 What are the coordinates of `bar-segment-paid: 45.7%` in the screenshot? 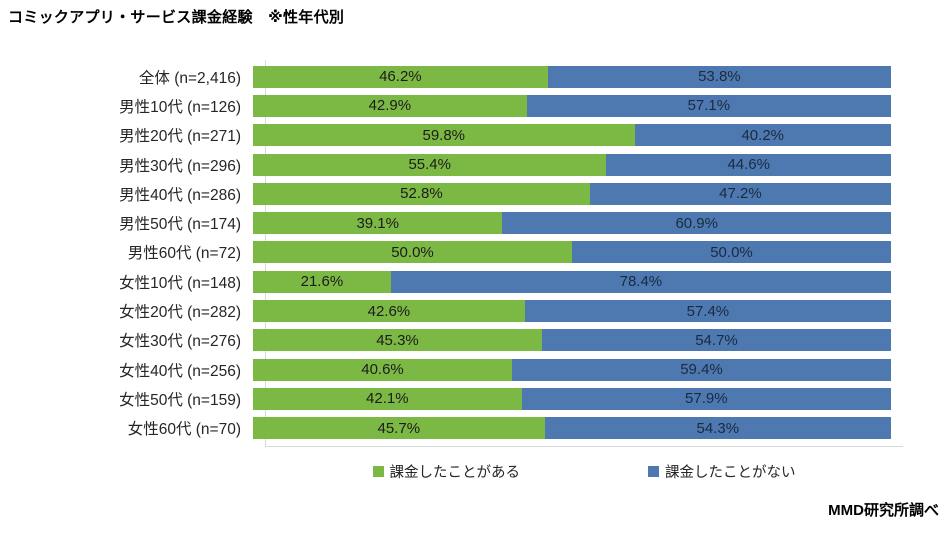 It's located at (399, 428).